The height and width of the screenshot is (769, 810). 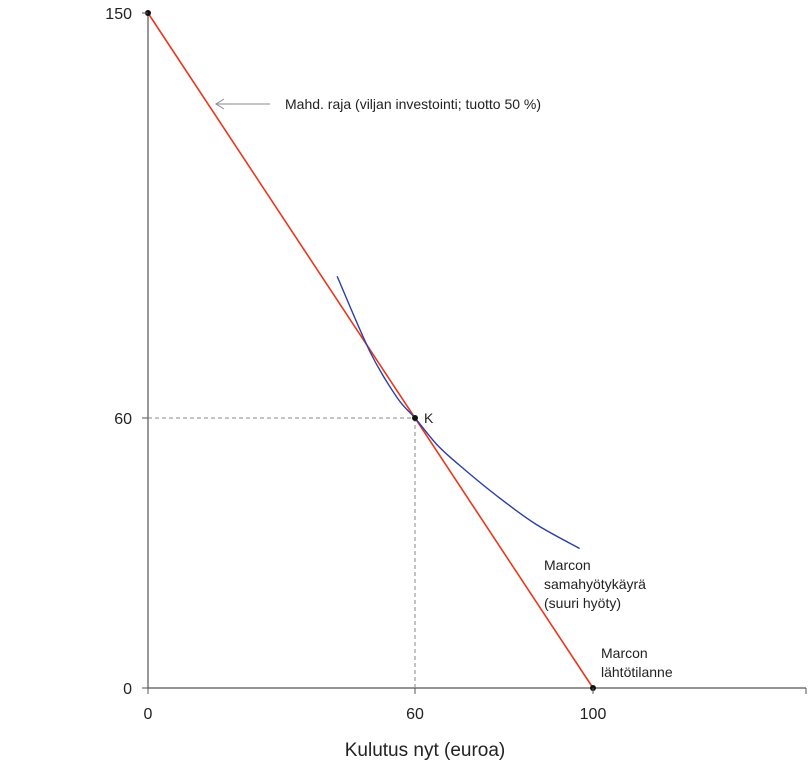 What do you see at coordinates (425, 750) in the screenshot?
I see `x-axis-label: Kulutus nyt (euroa)` at bounding box center [425, 750].